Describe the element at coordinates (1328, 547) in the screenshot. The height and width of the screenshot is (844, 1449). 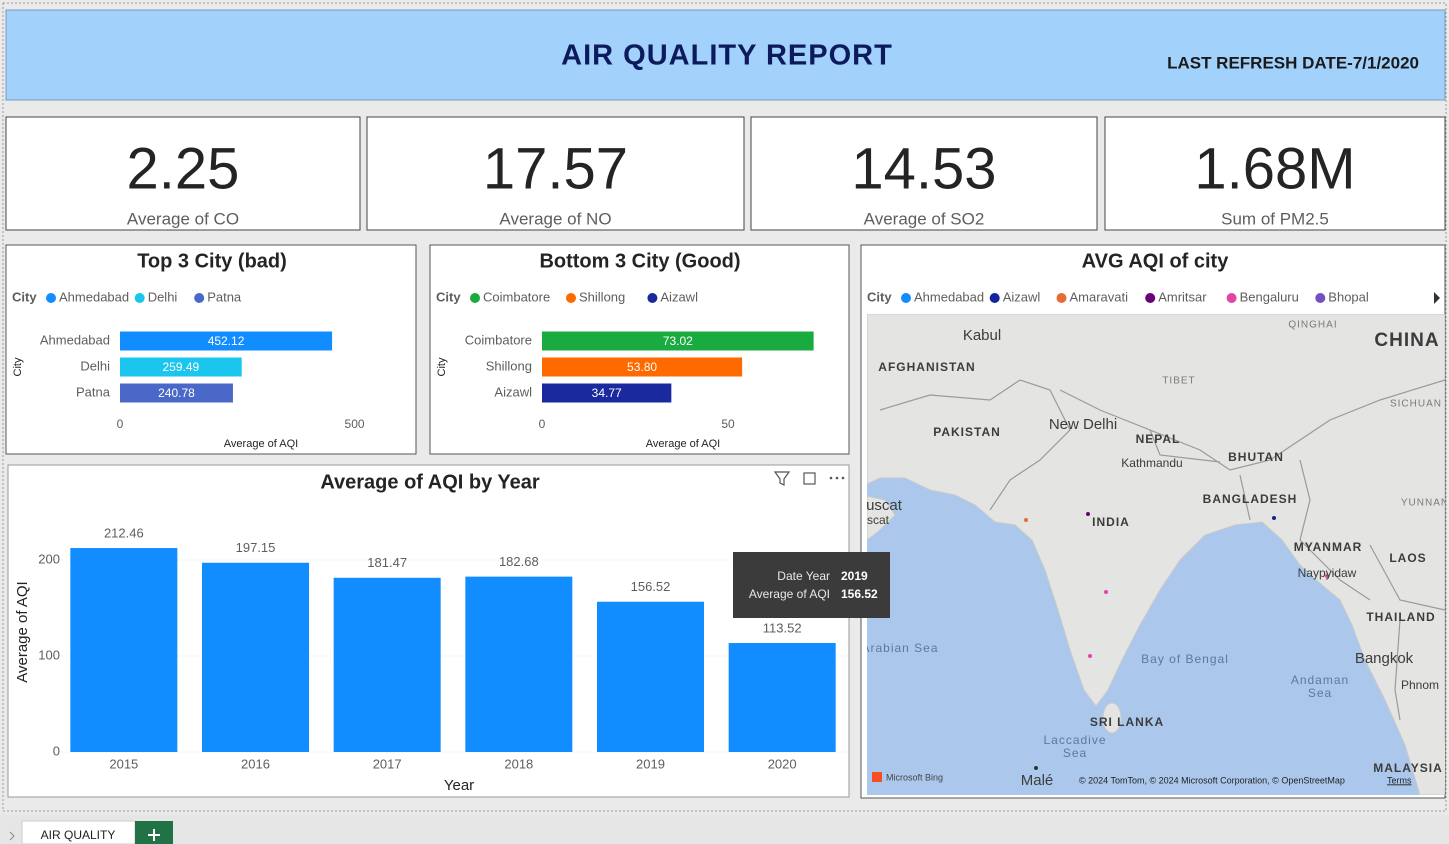
I see `map-label: MYANMAR` at that location.